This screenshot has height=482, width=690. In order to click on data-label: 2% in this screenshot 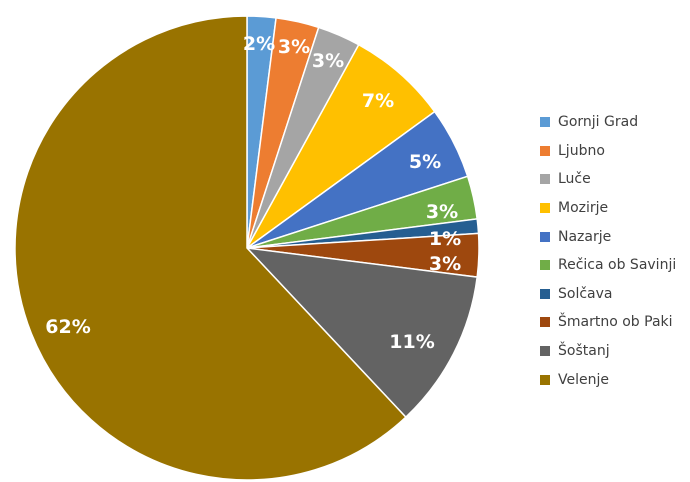, I will do `click(259, 44)`.